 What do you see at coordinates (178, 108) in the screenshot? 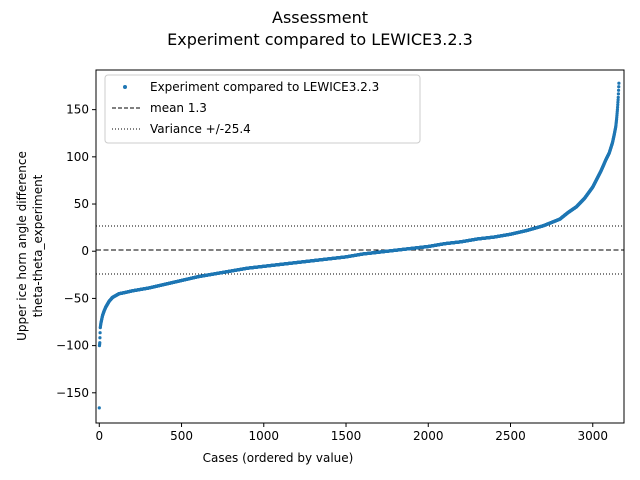
I see `legend-label-mean: mean 1.3` at bounding box center [178, 108].